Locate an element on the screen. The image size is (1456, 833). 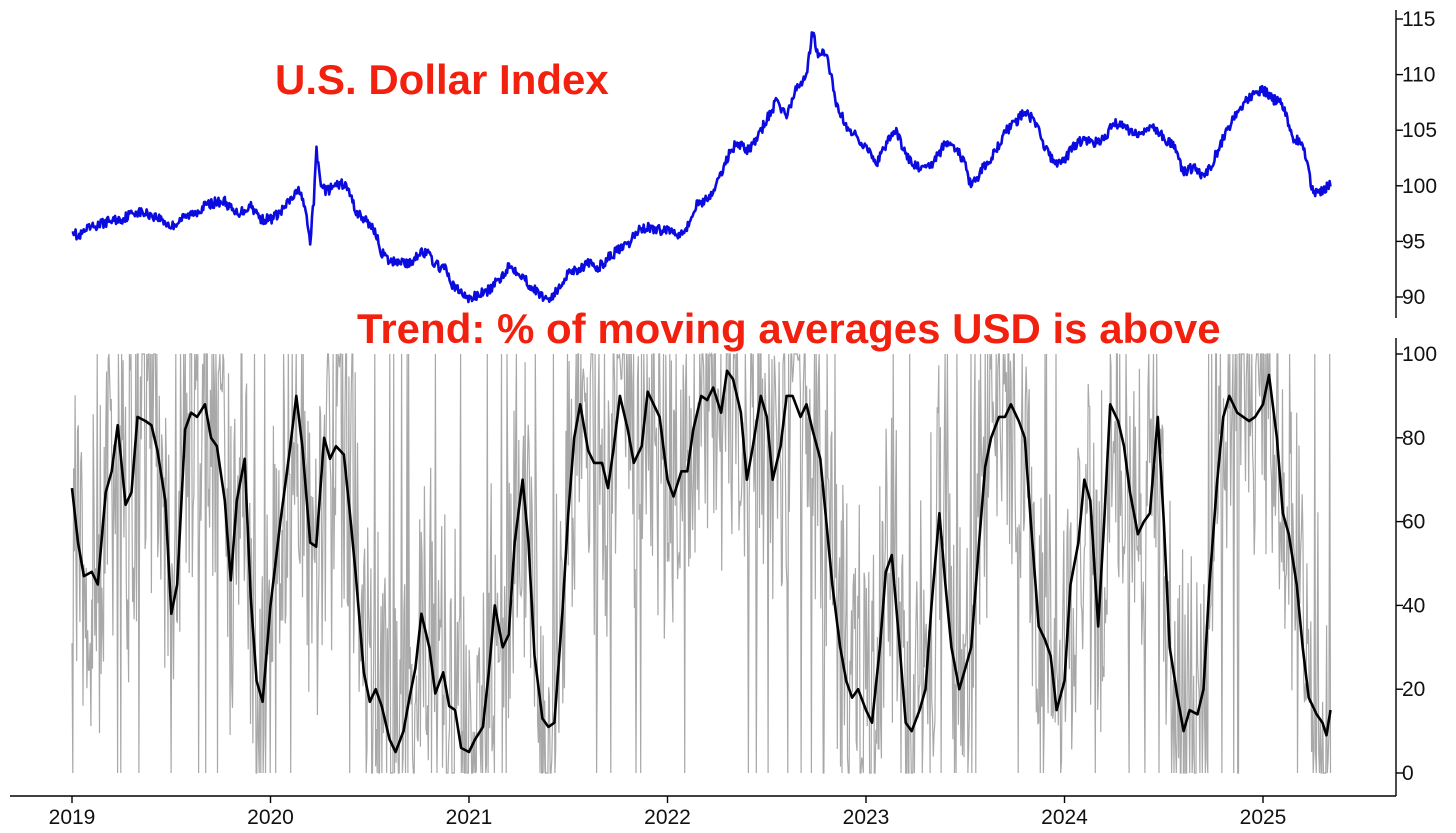
trend-y-tick-label: 0 is located at coordinates (1408, 773).